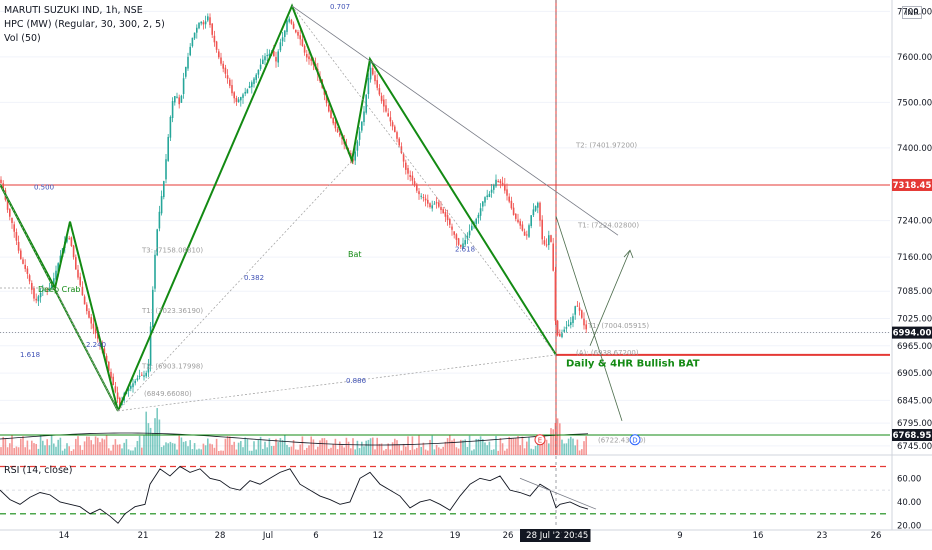 Image resolution: width=932 pixels, height=550 pixels. What do you see at coordinates (340, 7) in the screenshot?
I see `ratio-label: 0.707` at bounding box center [340, 7].